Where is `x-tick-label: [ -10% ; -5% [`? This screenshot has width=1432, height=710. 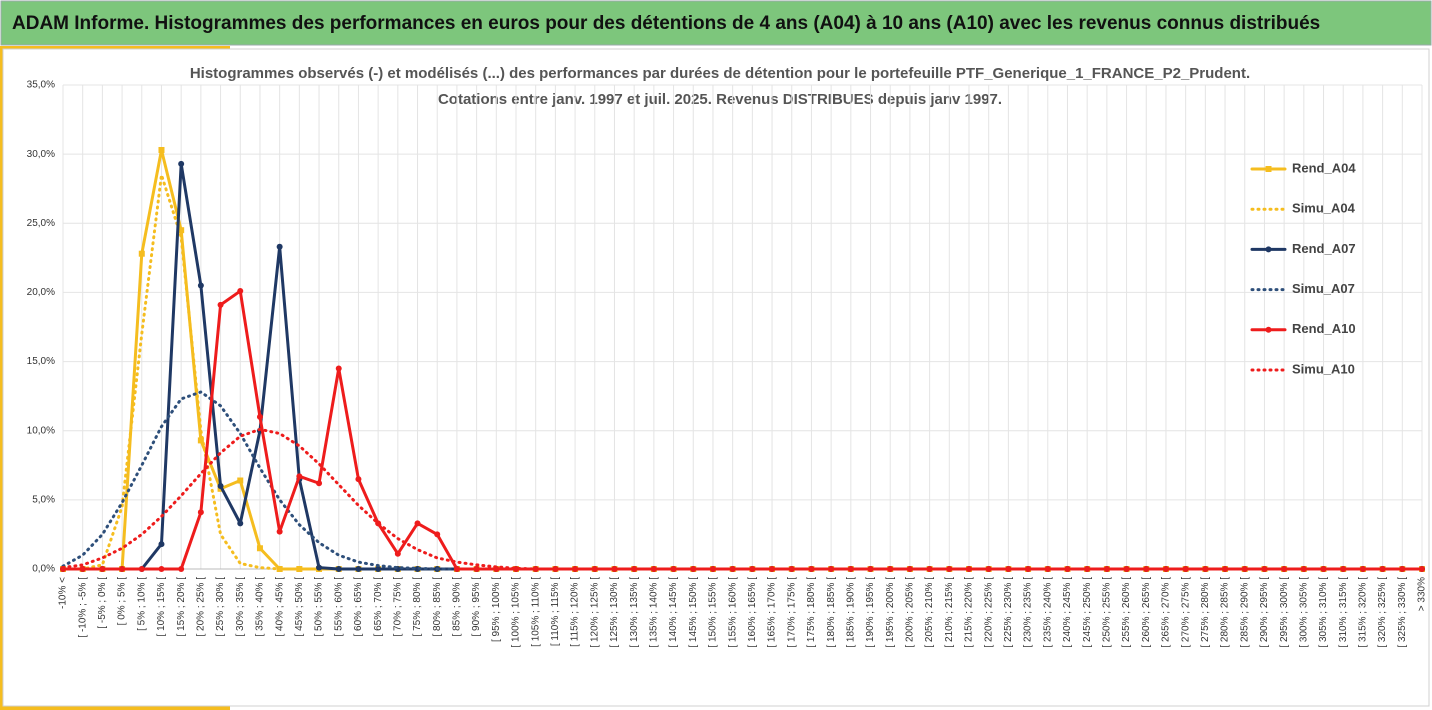 x-tick-label: [ -10% ; -5% [ is located at coordinates (82, 607).